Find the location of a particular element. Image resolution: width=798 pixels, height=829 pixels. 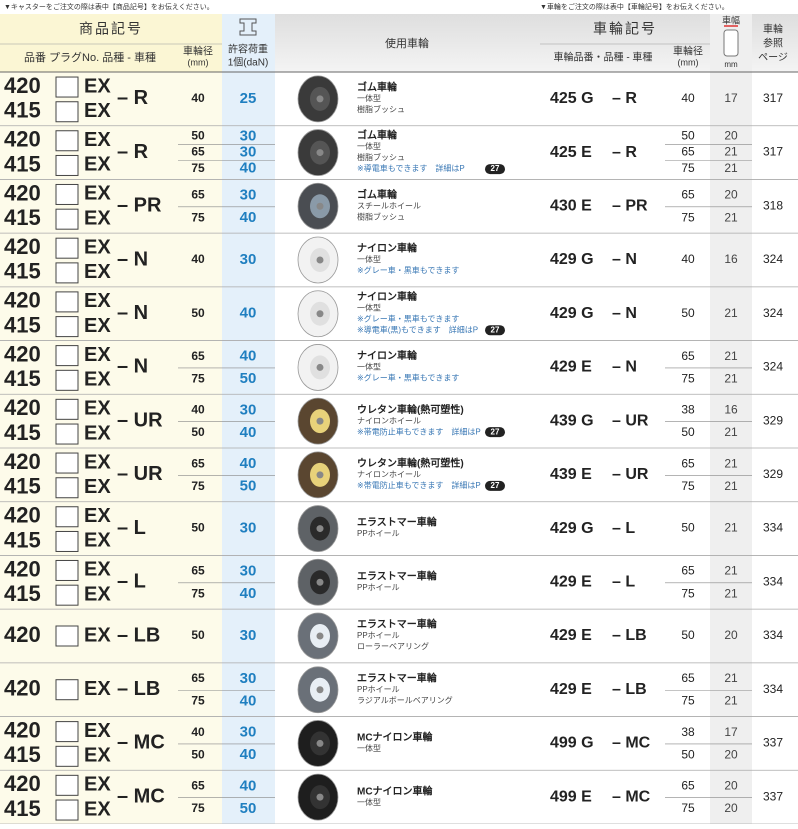

wheel-dia2: 38 is located at coordinates (688, 410).